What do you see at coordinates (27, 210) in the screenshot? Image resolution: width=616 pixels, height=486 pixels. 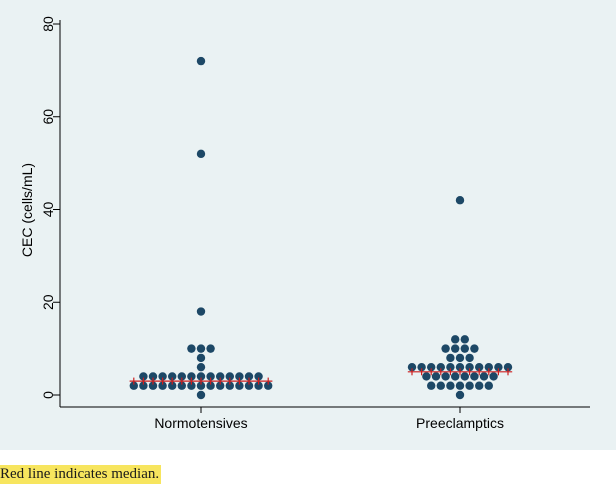 I see `y-axis-title: CEC (cells/mL)` at bounding box center [27, 210].